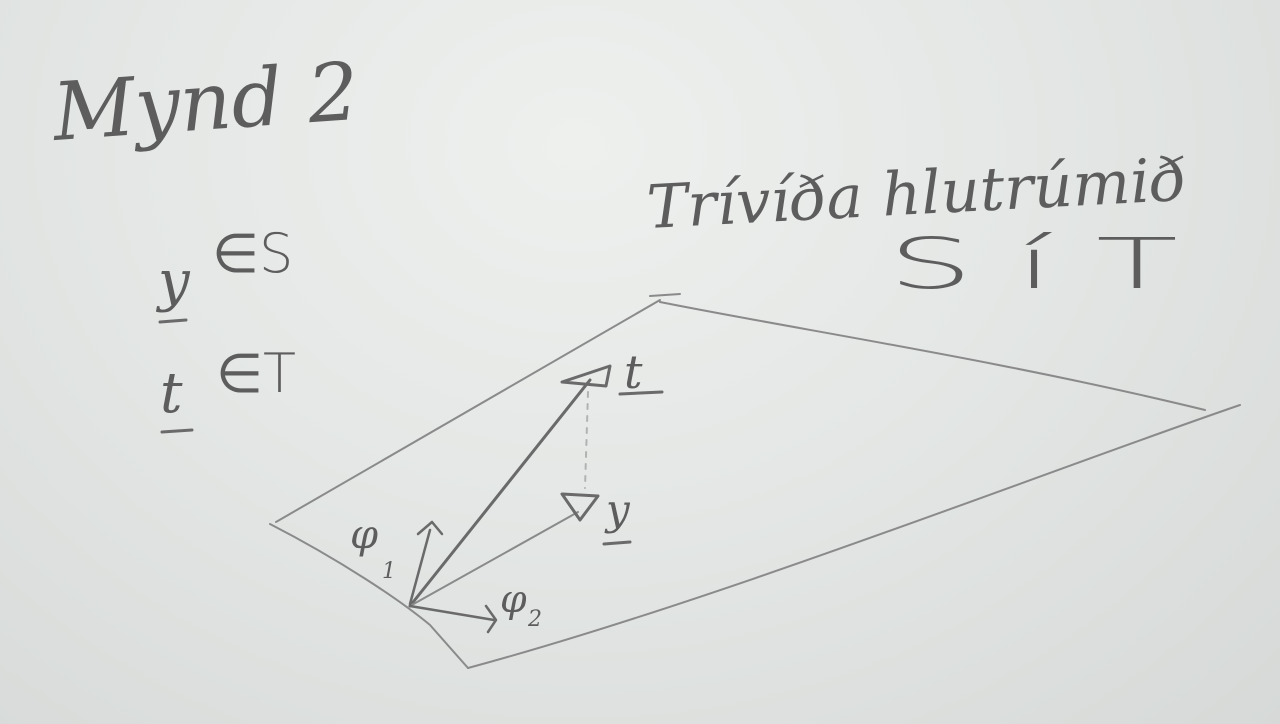 The width and height of the screenshot is (1280, 724). Describe the element at coordinates (927, 352) in the screenshot. I see `plane-edge-top-right` at that location.